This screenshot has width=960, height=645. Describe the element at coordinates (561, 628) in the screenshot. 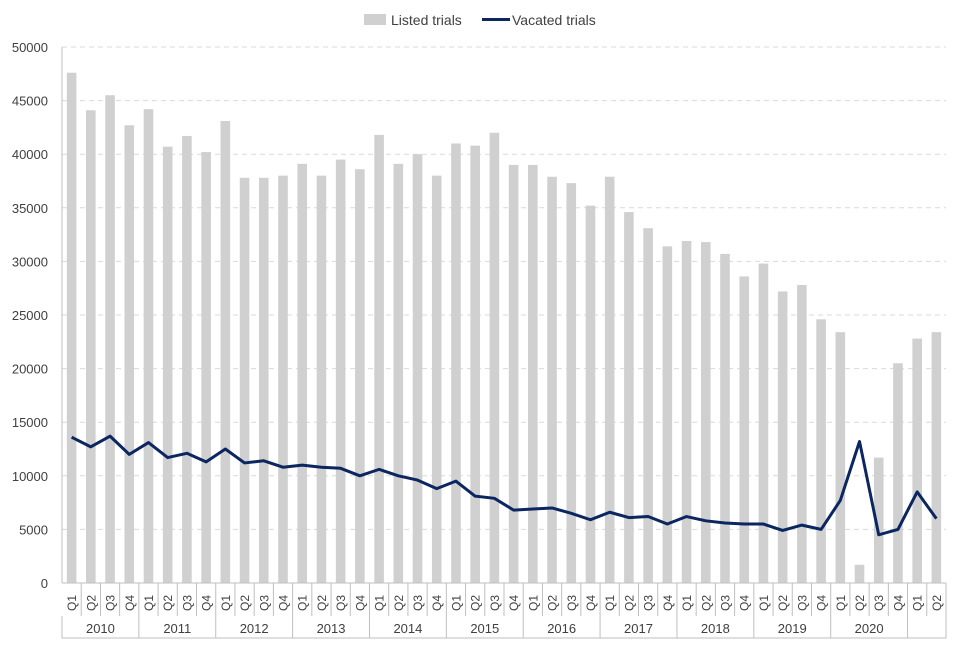

I see `x-tick-year-6: 2016` at that location.